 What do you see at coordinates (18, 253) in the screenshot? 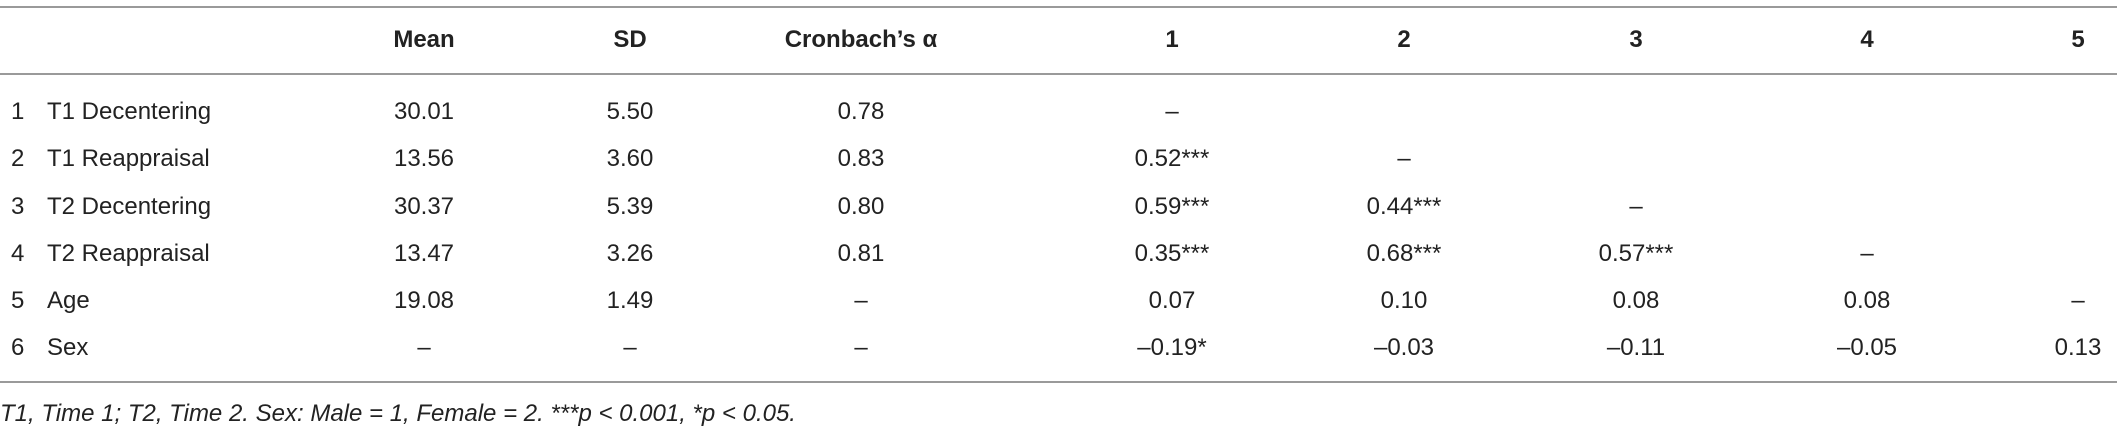
I see `row-number: 4` at bounding box center [18, 253].